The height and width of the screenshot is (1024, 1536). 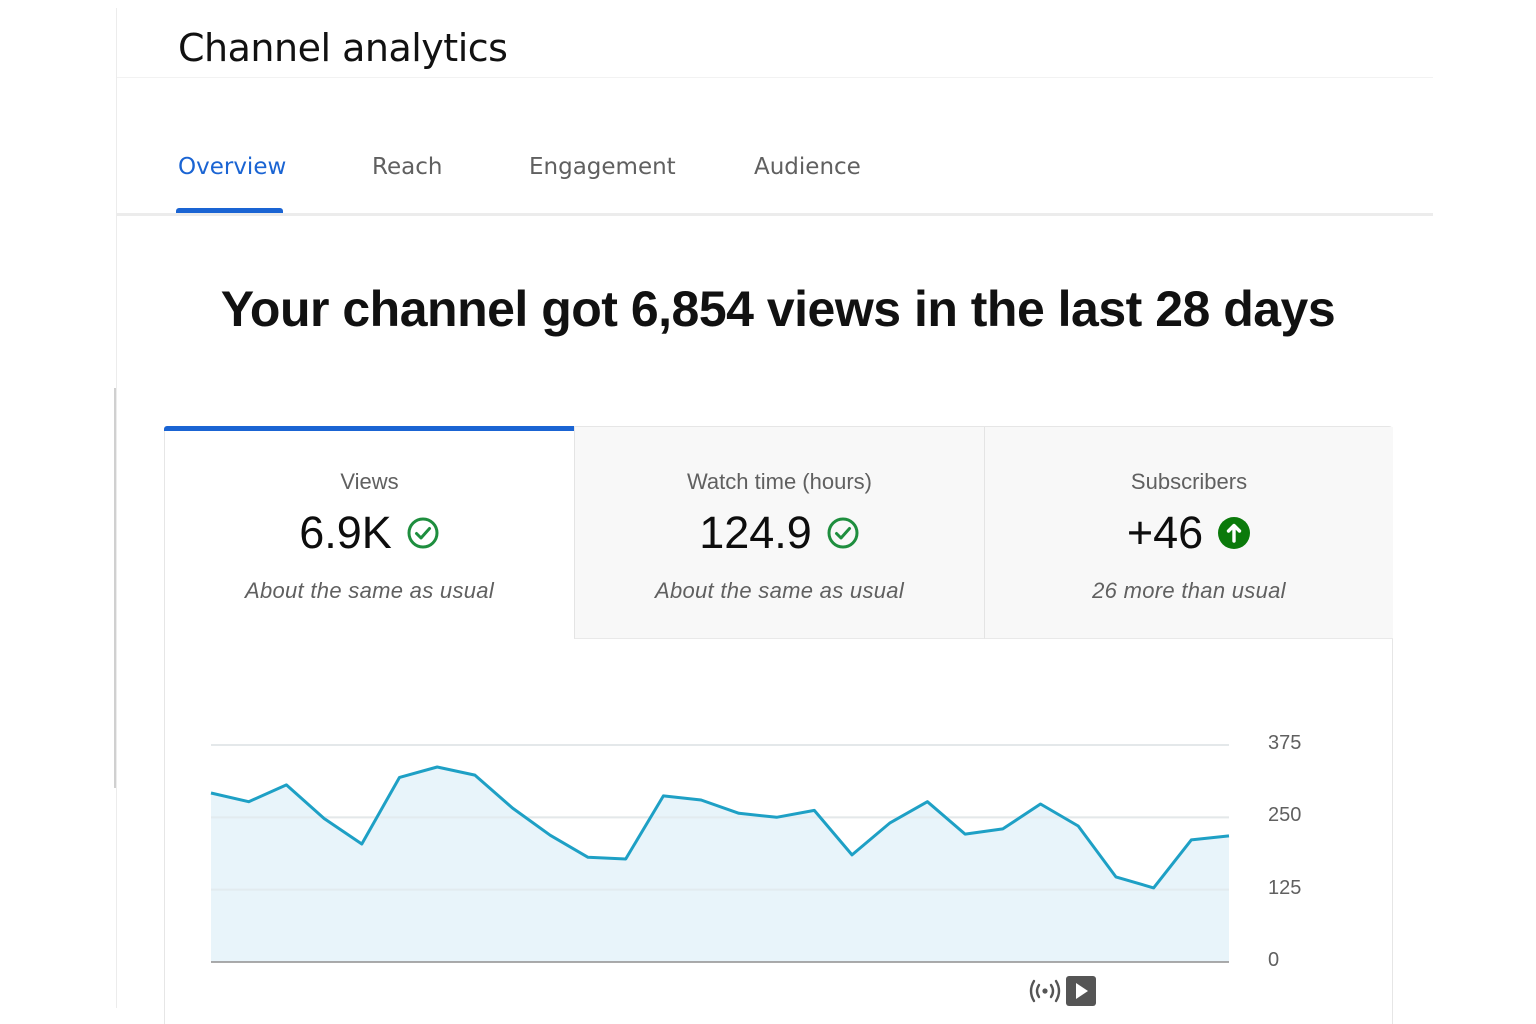 I want to click on metric-value: +46, so click(x=1165, y=532).